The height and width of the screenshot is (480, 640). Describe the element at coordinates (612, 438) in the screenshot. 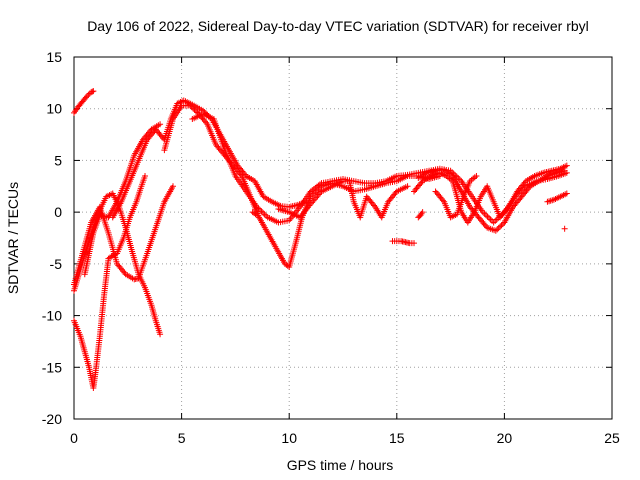

I see `x-tick-label: 25` at that location.